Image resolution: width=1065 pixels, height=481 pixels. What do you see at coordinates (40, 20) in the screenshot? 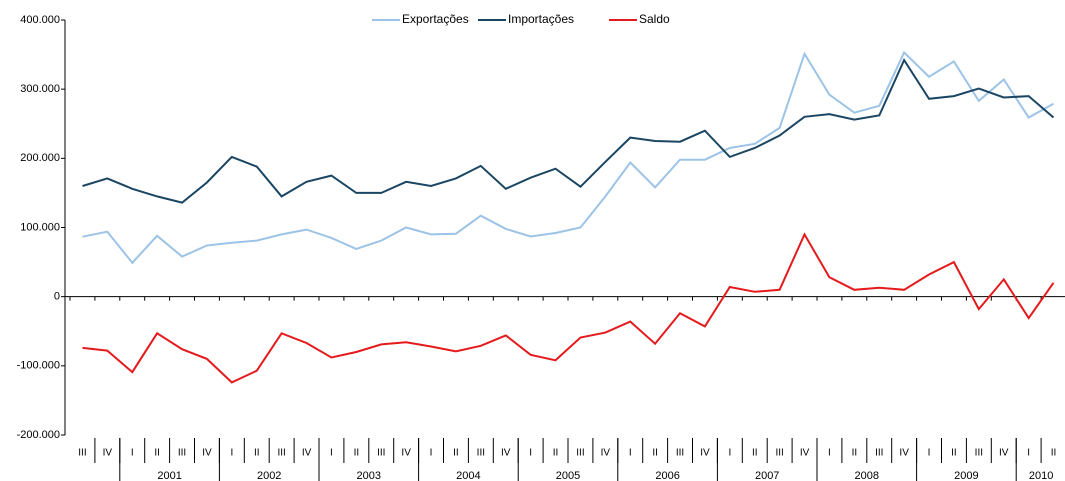
I see `y-tick-label: 400.000` at bounding box center [40, 20].